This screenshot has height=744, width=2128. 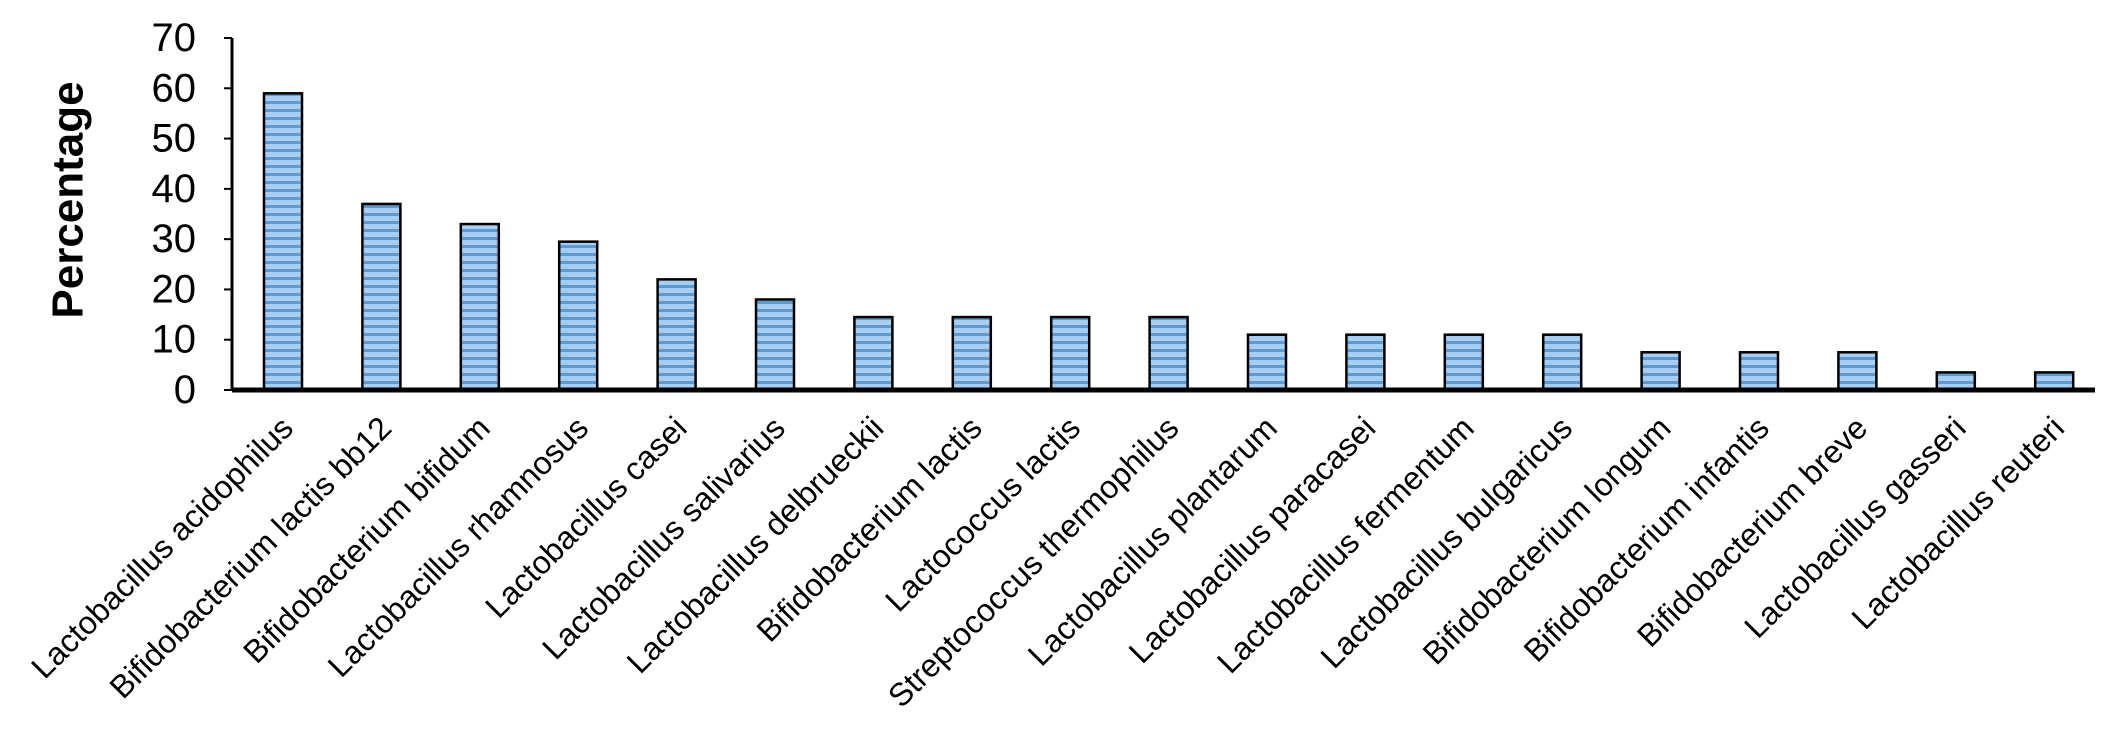 What do you see at coordinates (192, 214) in the screenshot?
I see `y-axis-ticks: 0 10 20 30 40 50 60 70` at bounding box center [192, 214].